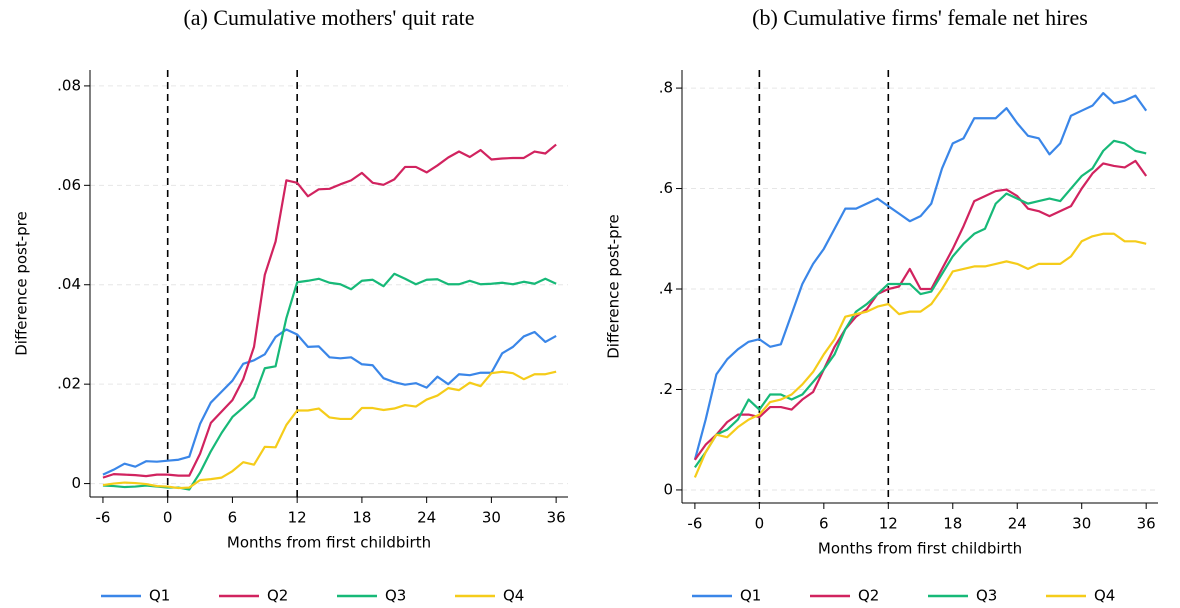 This screenshot has width=1180, height=608. What do you see at coordinates (69, 85) in the screenshot?
I see `y-tick-label: .08` at bounding box center [69, 85].